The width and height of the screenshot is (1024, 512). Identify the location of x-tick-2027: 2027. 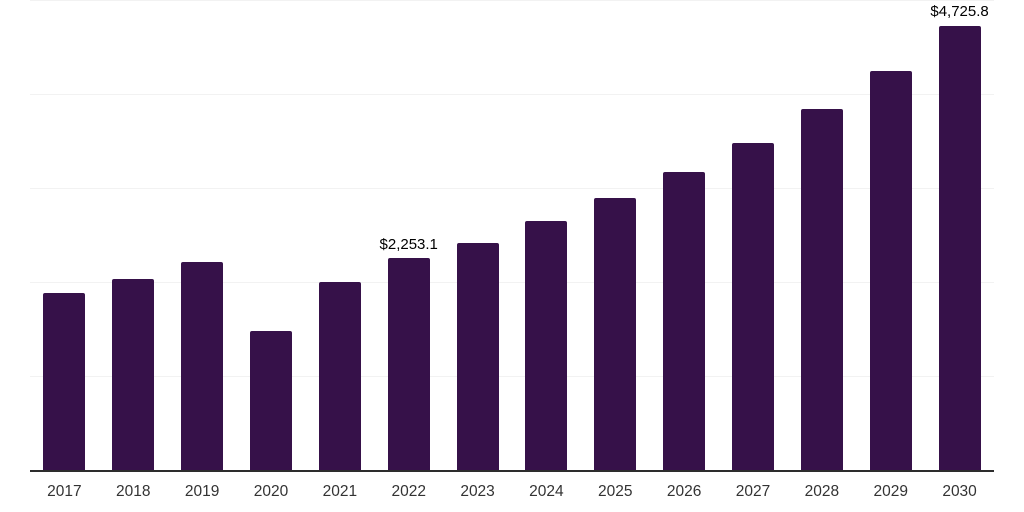
(753, 491).